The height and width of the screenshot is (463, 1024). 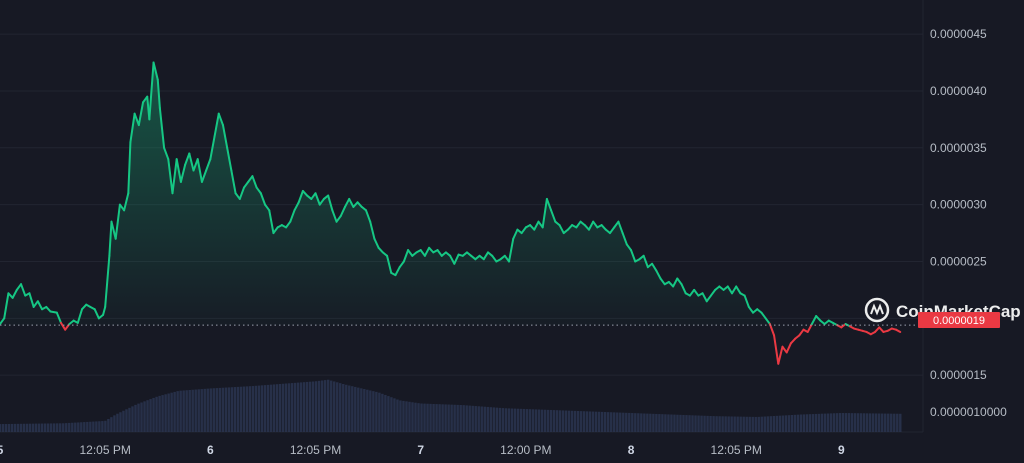 I want to click on x-tick-label: 9, so click(x=841, y=450).